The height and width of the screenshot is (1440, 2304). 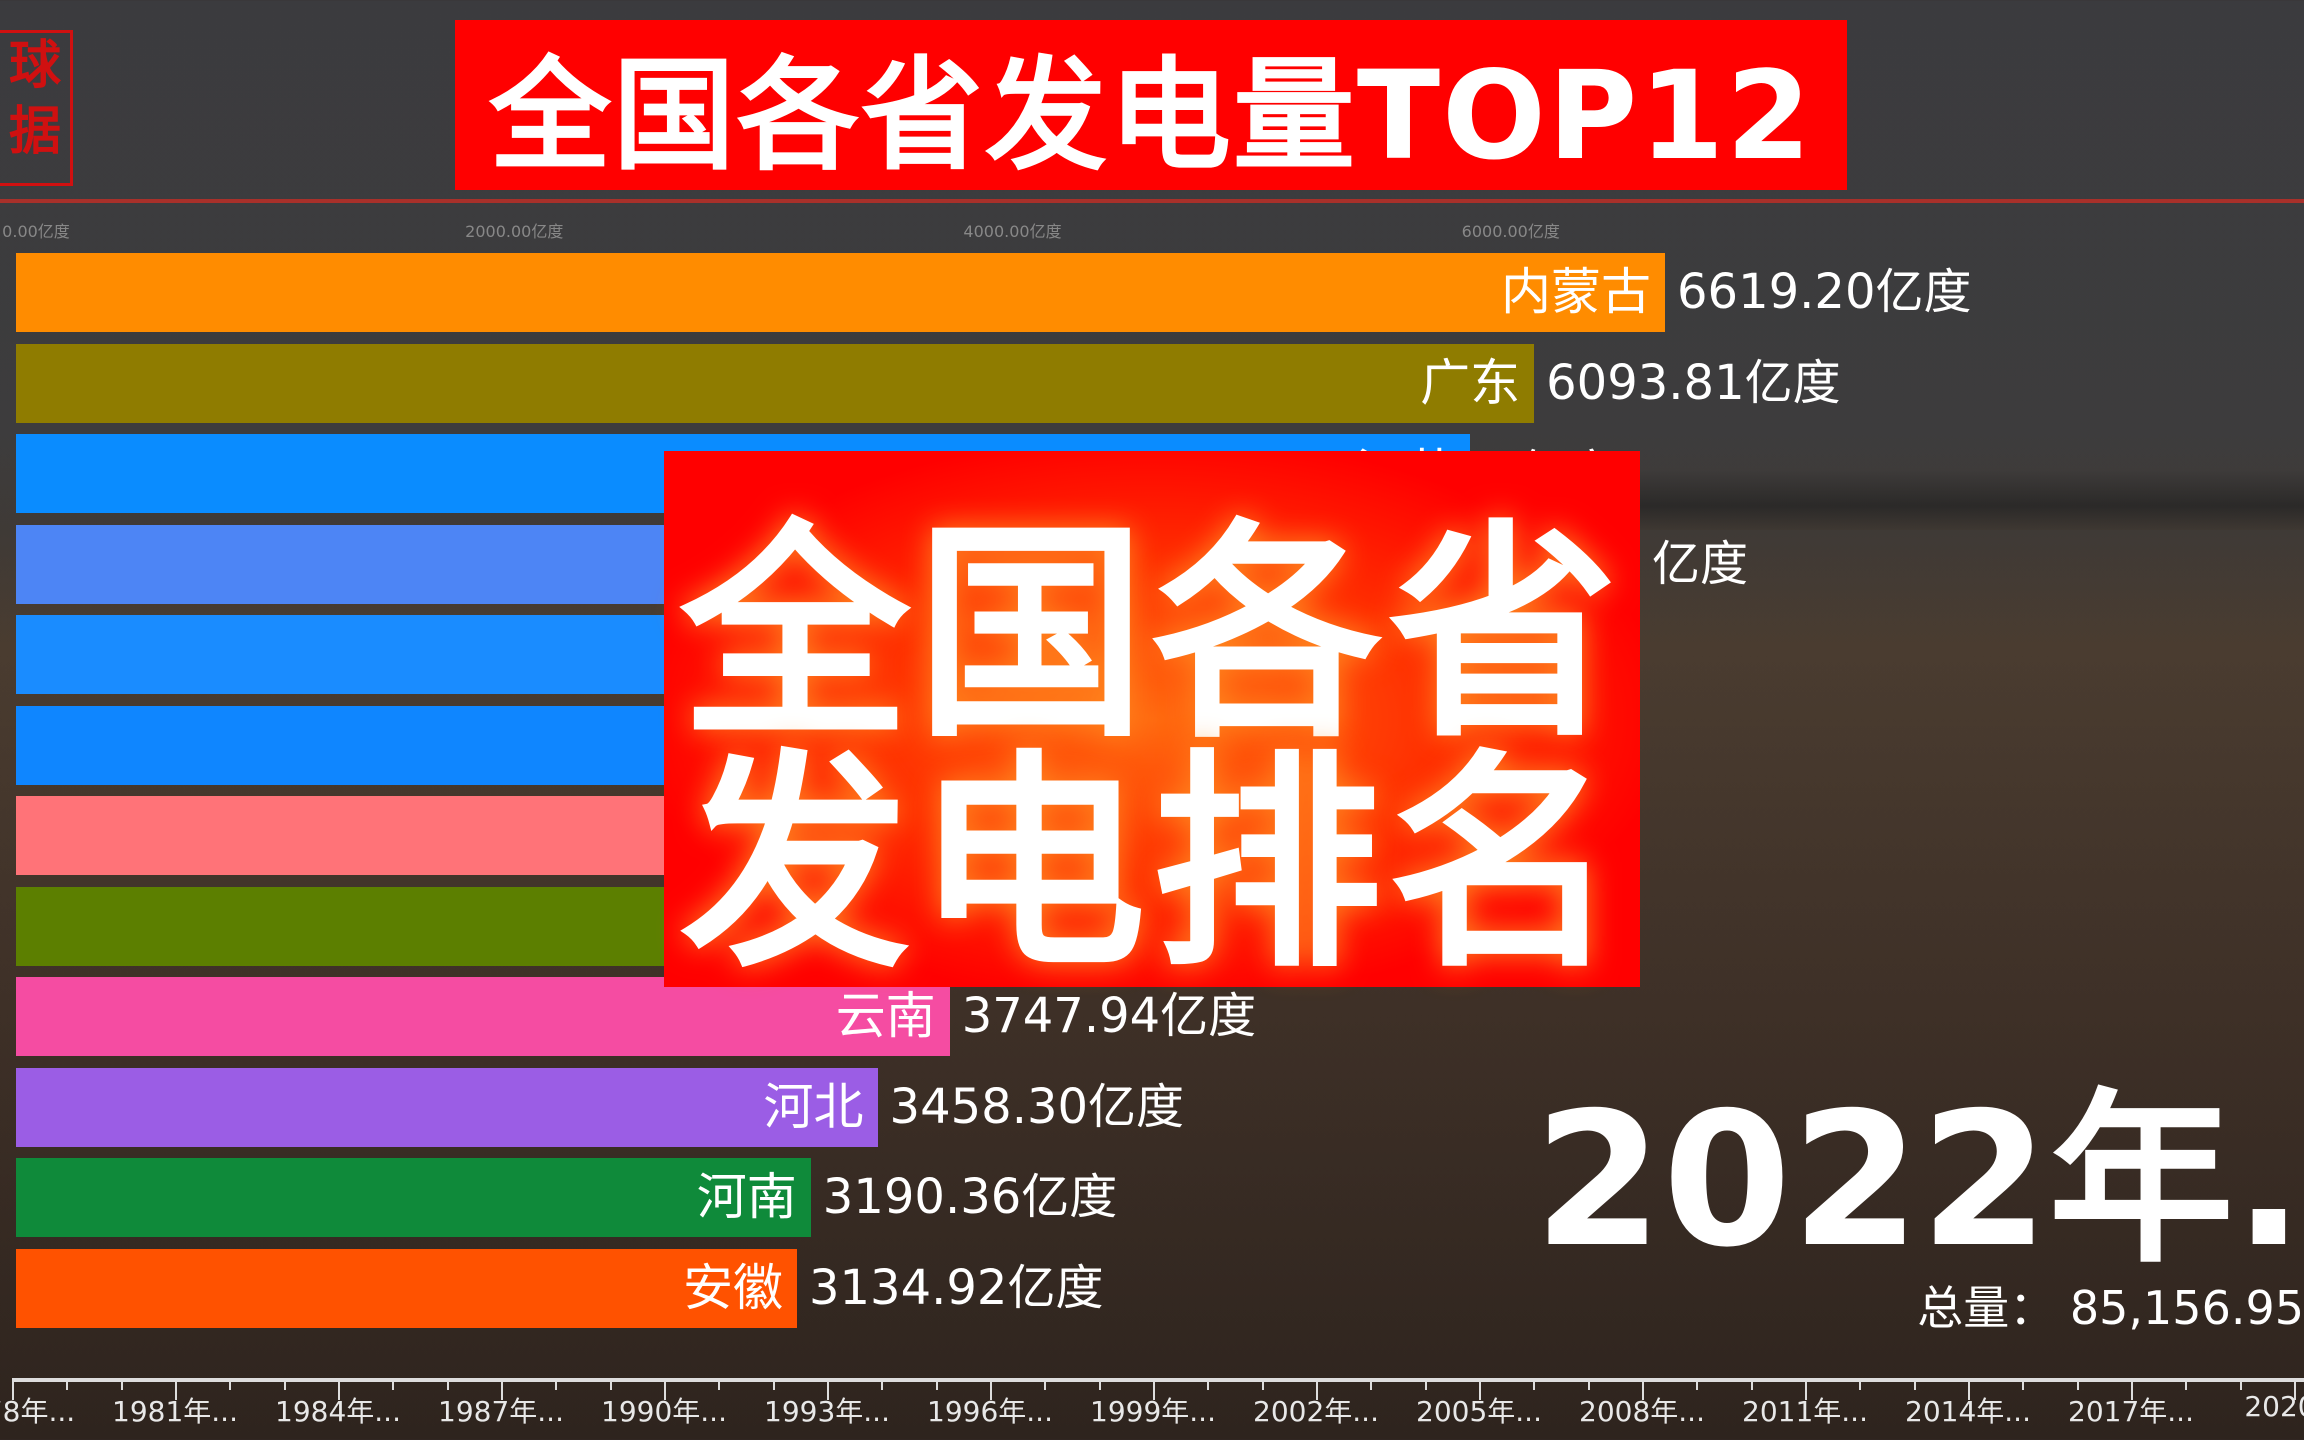 I want to click on bar: 广东, so click(x=775, y=383).